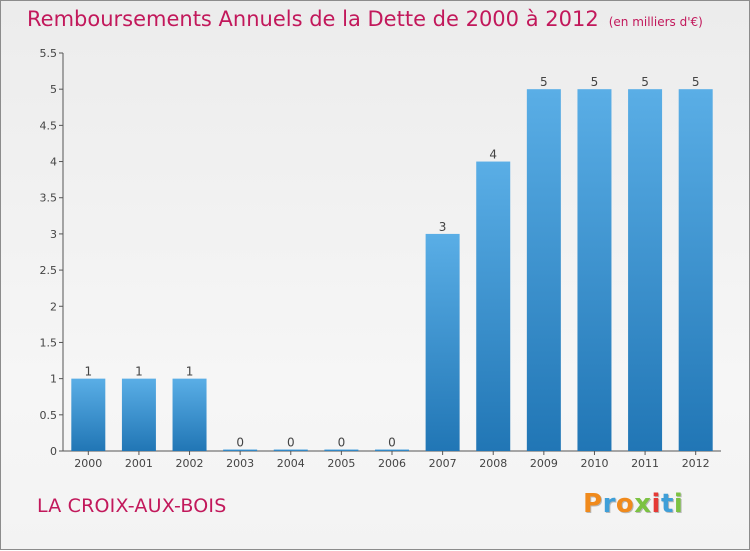  Describe the element at coordinates (667, 504) in the screenshot. I see `logo-letter: t` at that location.